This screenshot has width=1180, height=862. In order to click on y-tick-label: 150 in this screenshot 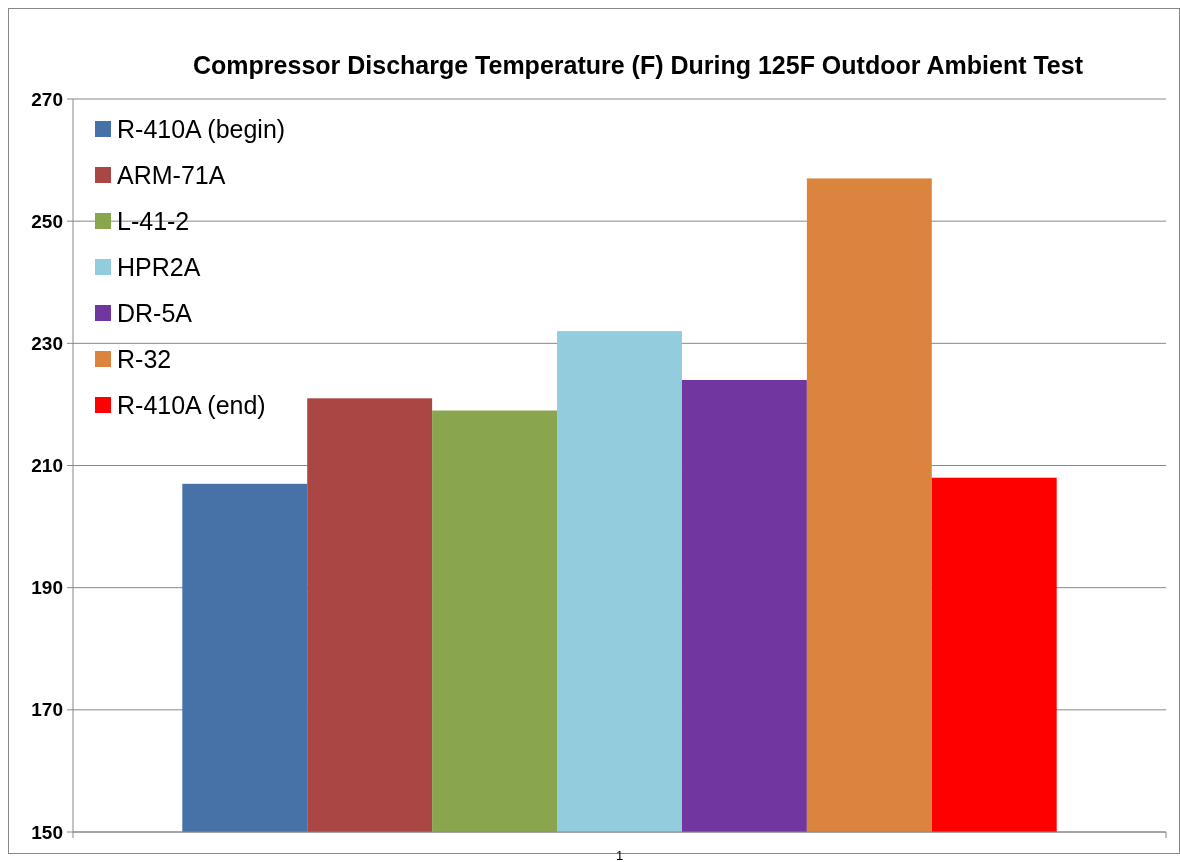, I will do `click(47, 832)`.